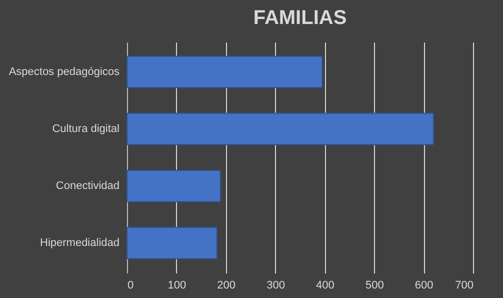 This screenshot has width=503, height=298. What do you see at coordinates (226, 286) in the screenshot?
I see `x-tick-label: 200` at bounding box center [226, 286].